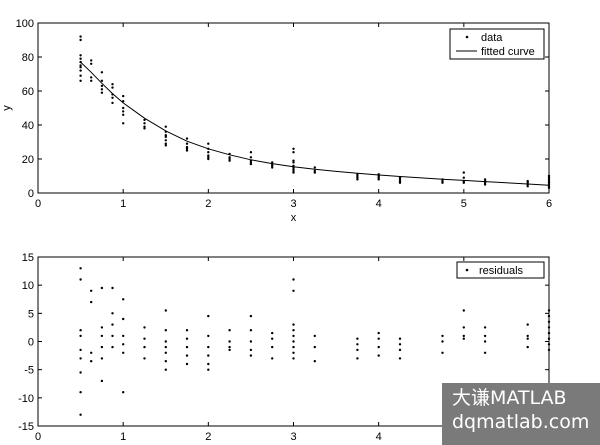 This screenshot has width=600, height=445. Describe the element at coordinates (38, 204) in the screenshot. I see `x-tick-label: 0` at that location.